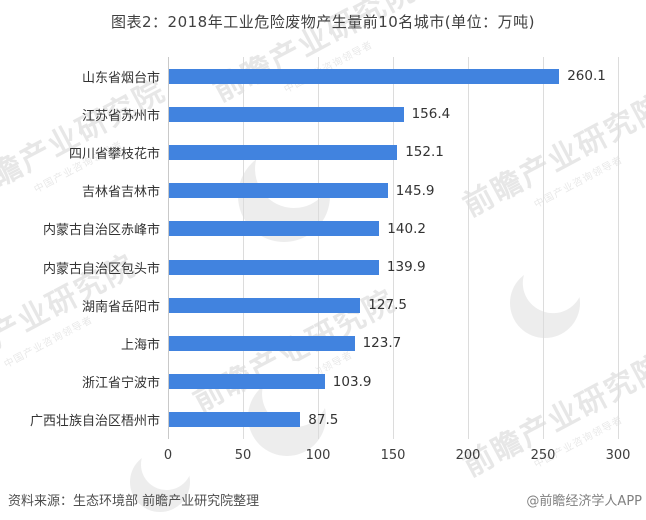 Image resolution: width=646 pixels, height=520 pixels. I want to click on bar-row: 浙江省宁波市 103.9, so click(323, 382).